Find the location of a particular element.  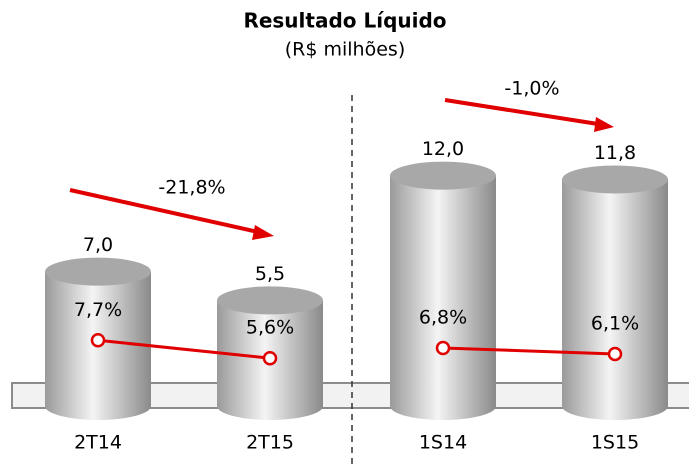

chart-title: Resultado Líquido is located at coordinates (344, 21).